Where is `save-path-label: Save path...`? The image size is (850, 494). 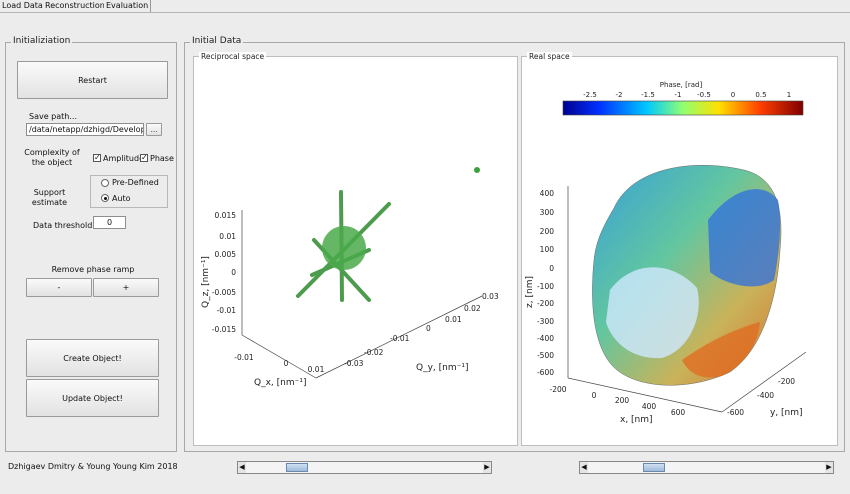
save-path-label: Save path... is located at coordinates (53, 116).